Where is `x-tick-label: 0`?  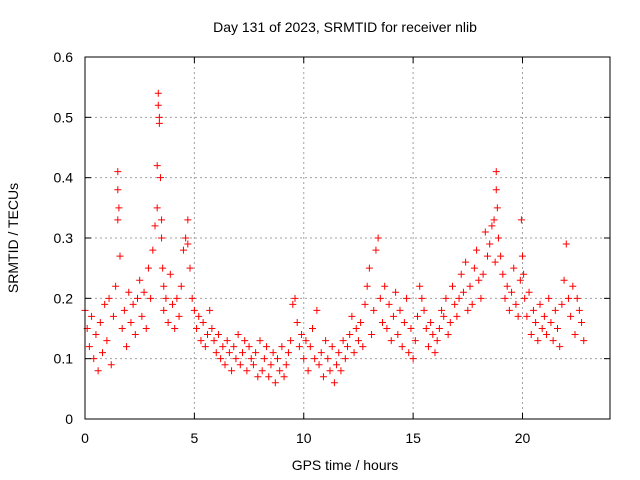
x-tick-label: 0 is located at coordinates (85, 438).